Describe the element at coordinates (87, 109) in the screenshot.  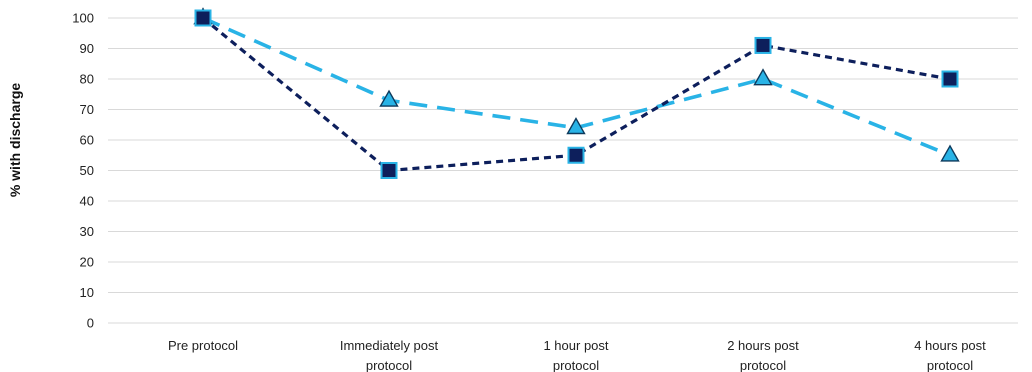
I see `y-tick-label: 70` at that location.